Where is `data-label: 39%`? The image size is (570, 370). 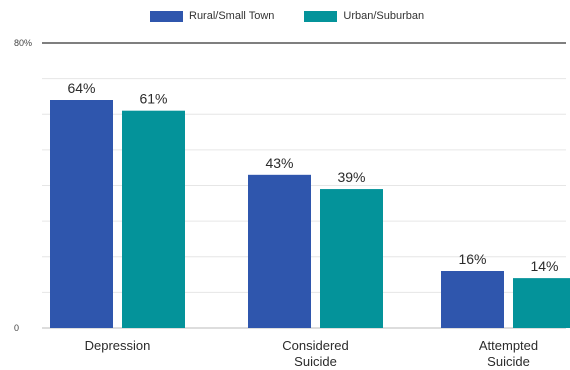 data-label: 39% is located at coordinates (351, 177).